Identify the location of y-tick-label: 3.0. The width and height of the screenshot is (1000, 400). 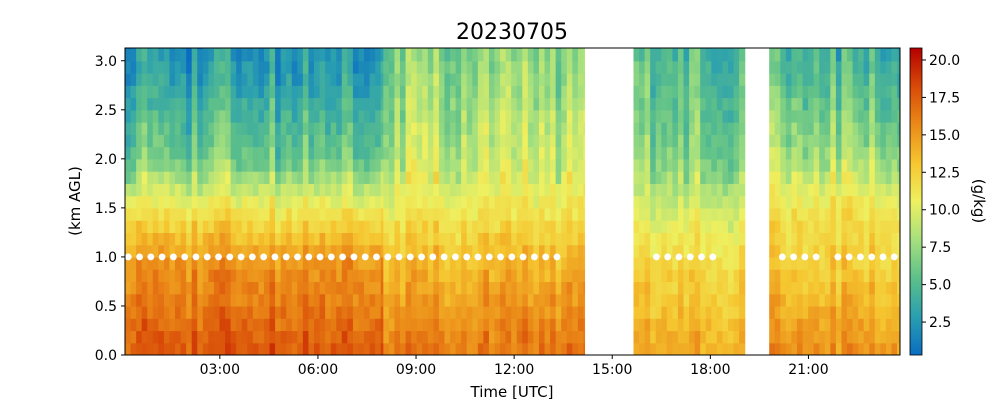
(106, 62).